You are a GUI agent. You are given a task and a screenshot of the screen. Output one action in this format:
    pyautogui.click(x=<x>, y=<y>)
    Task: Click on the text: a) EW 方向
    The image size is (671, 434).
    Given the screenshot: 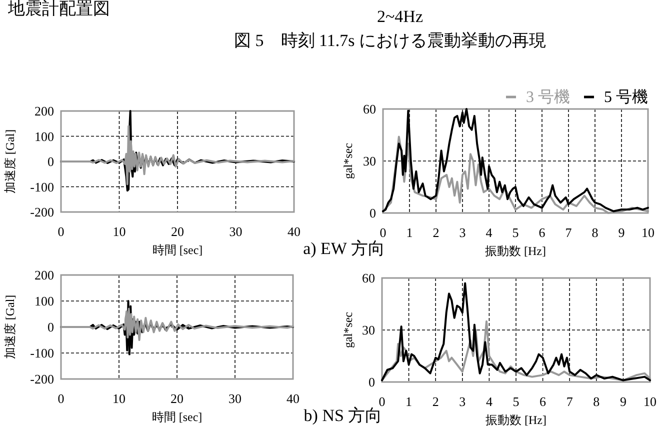 What is the action you would take?
    pyautogui.click(x=344, y=248)
    